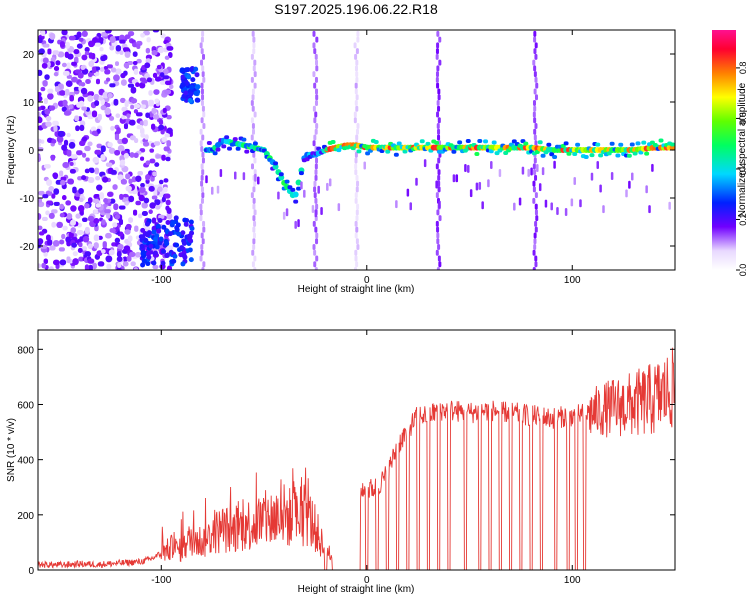 The image size is (750, 600). I want to click on tick-label: 20, so click(29, 55).